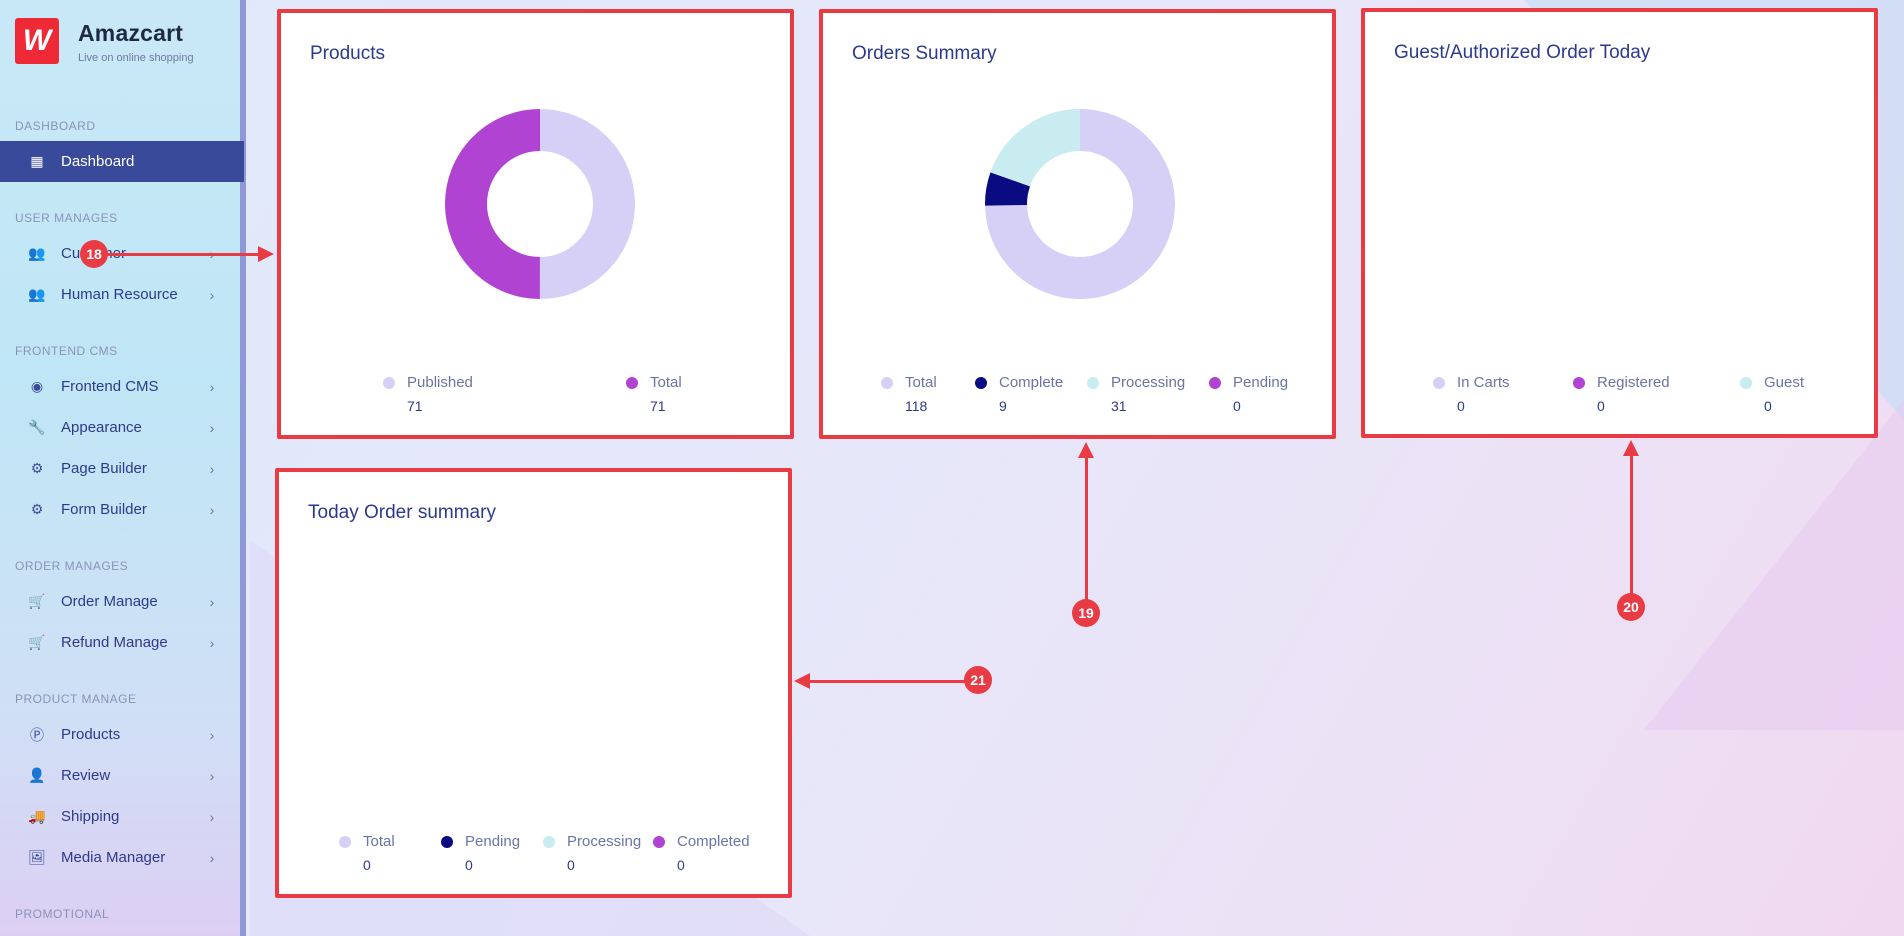 This screenshot has height=936, width=1904. I want to click on card-title: Products, so click(347, 53).